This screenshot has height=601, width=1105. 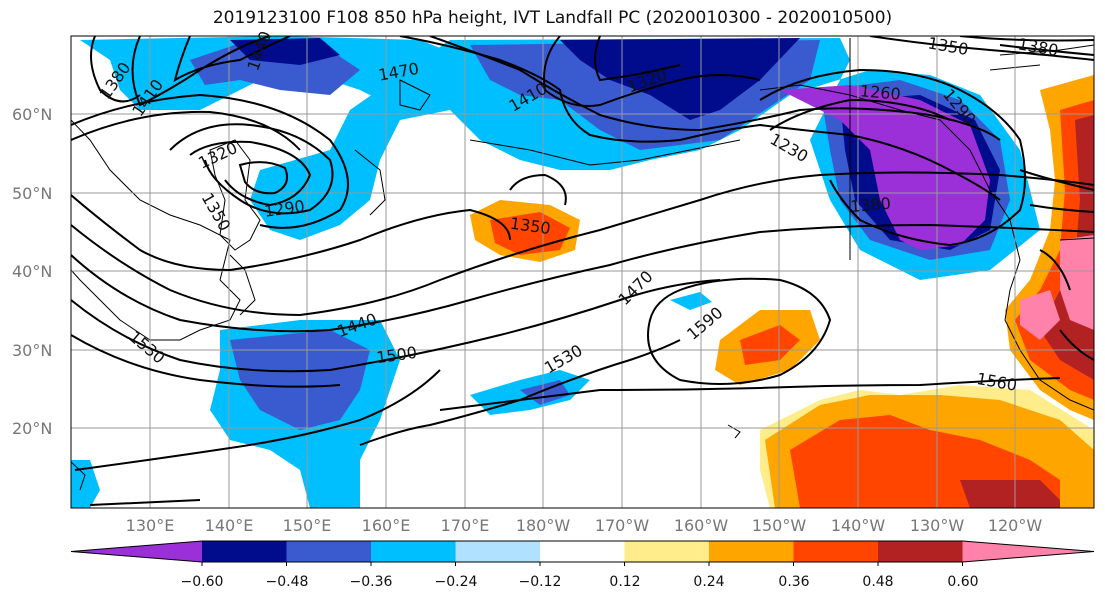 I want to click on colorbar-tick-label: 0.24, so click(x=708, y=582).